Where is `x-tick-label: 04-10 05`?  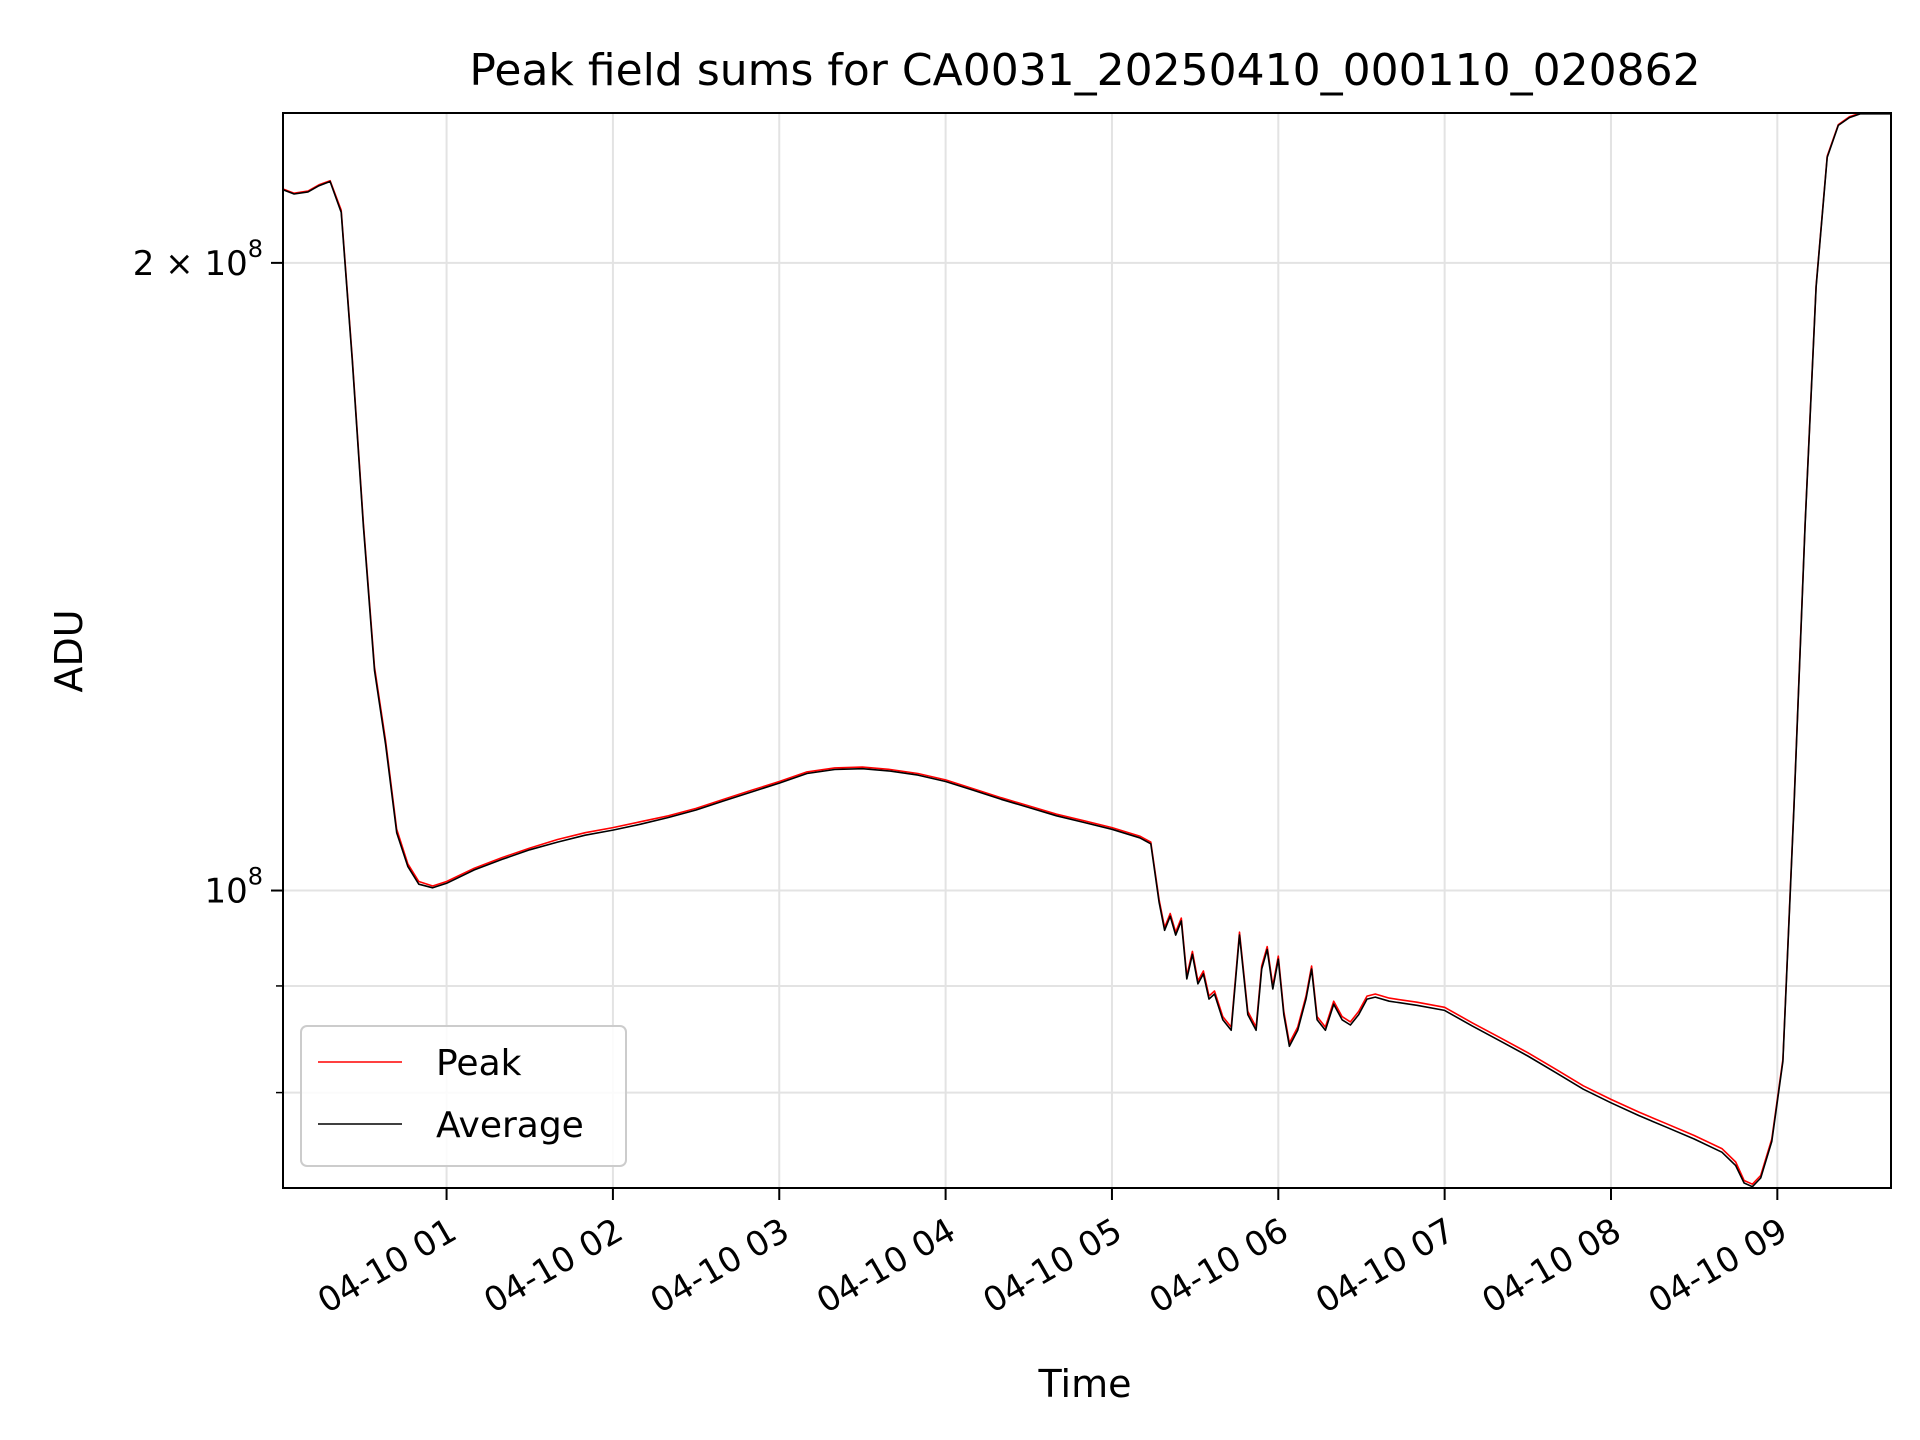
x-tick-label: 04-10 05 is located at coordinates (1052, 1266).